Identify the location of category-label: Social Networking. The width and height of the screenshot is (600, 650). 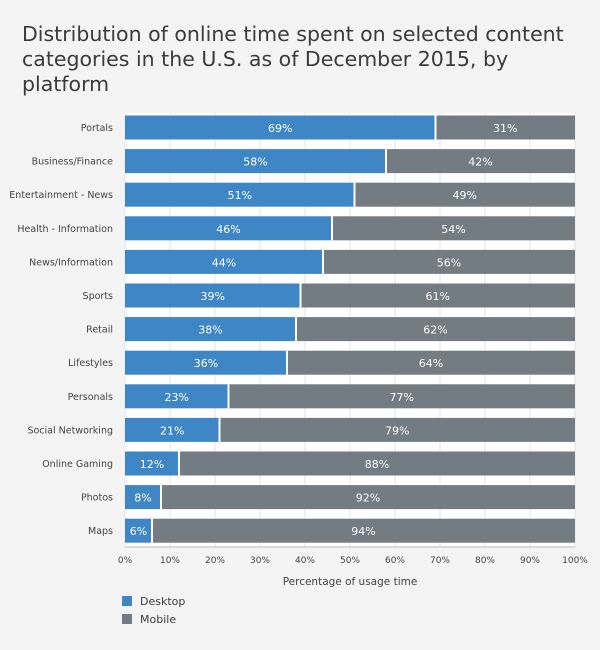
(70, 430).